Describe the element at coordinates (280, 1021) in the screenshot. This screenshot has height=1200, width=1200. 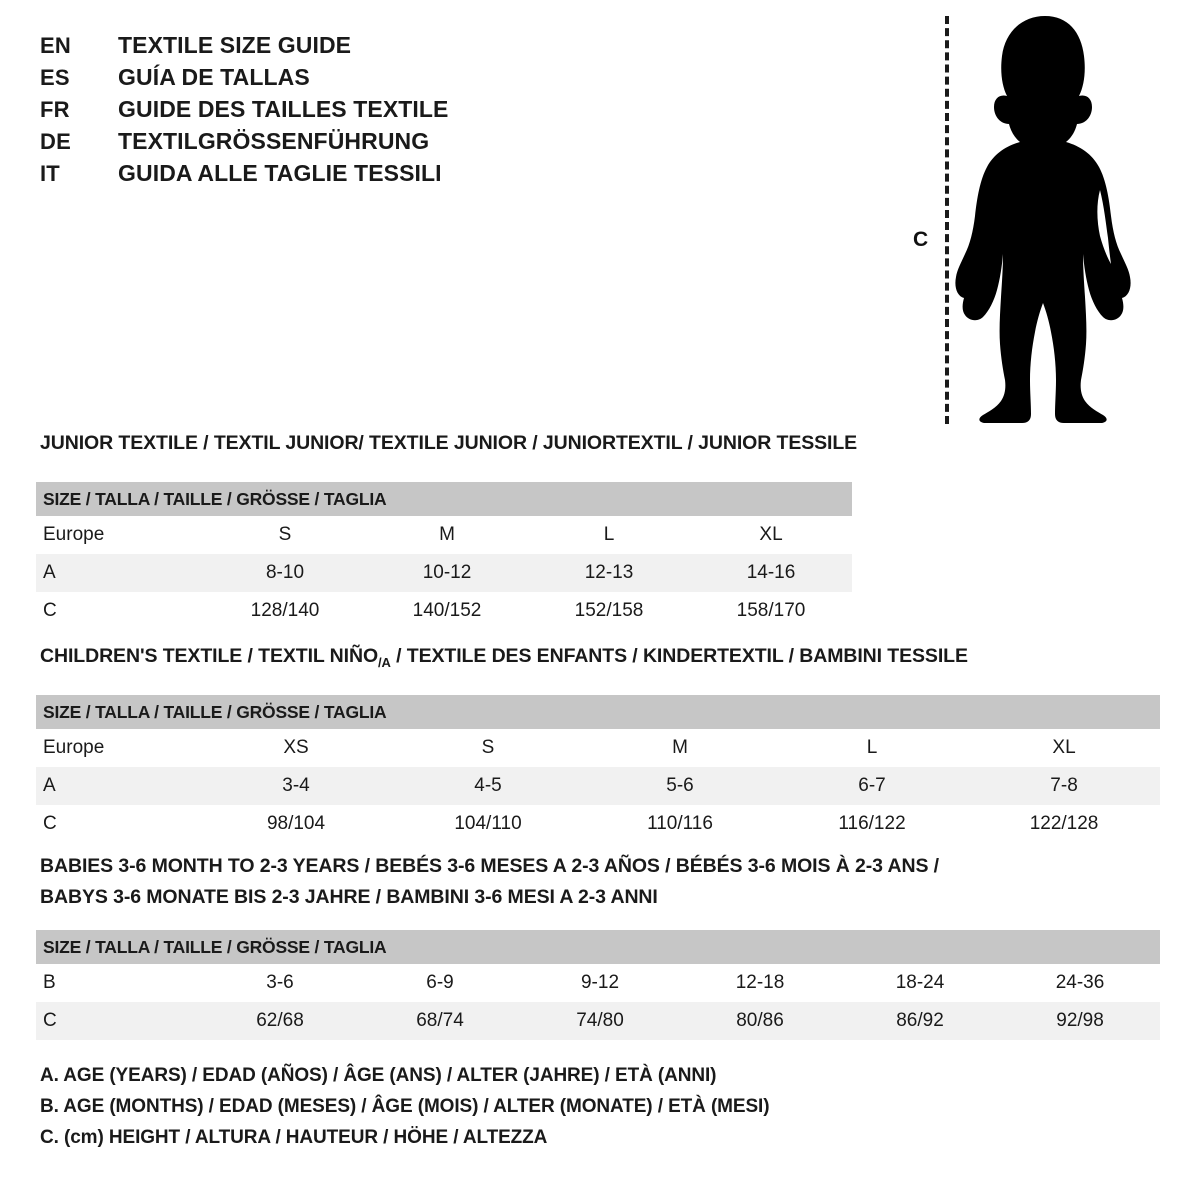
I see `babies-height-1: 62/68` at that location.